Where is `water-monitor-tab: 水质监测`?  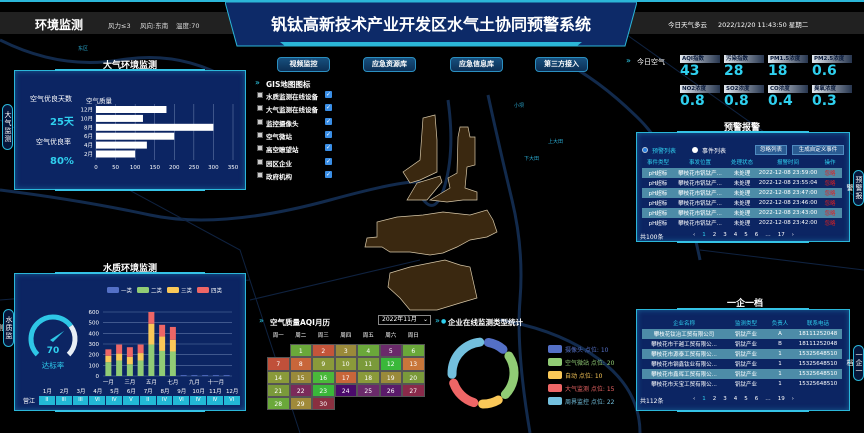 water-monitor-tab: 水质监测 is located at coordinates (7, 328).